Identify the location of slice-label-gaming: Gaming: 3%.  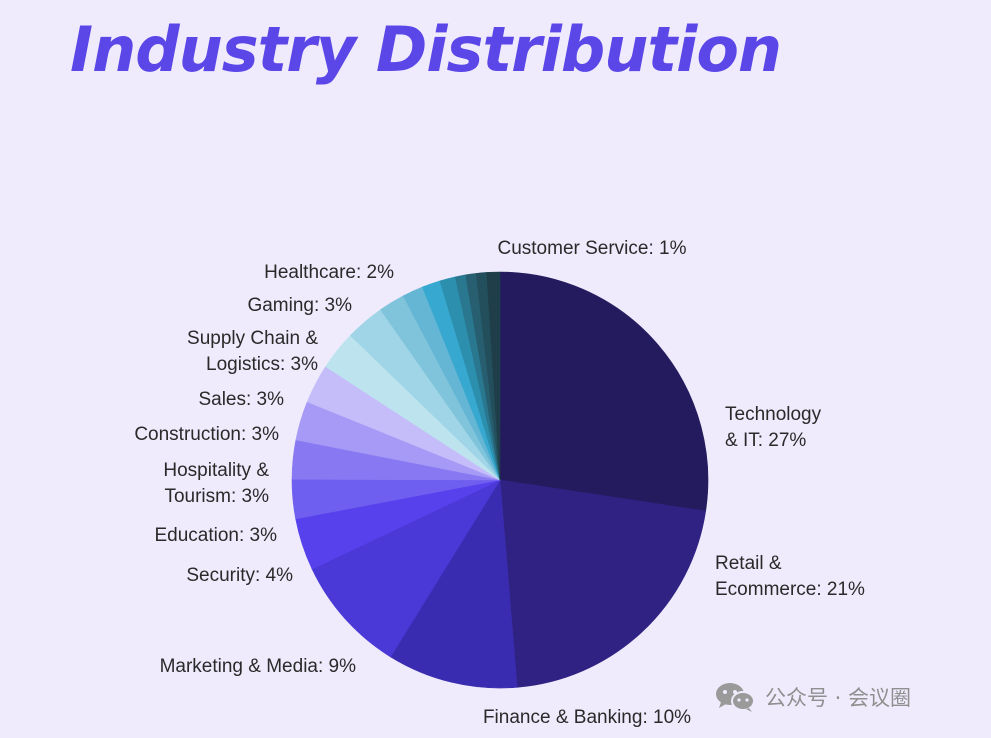
(299, 305).